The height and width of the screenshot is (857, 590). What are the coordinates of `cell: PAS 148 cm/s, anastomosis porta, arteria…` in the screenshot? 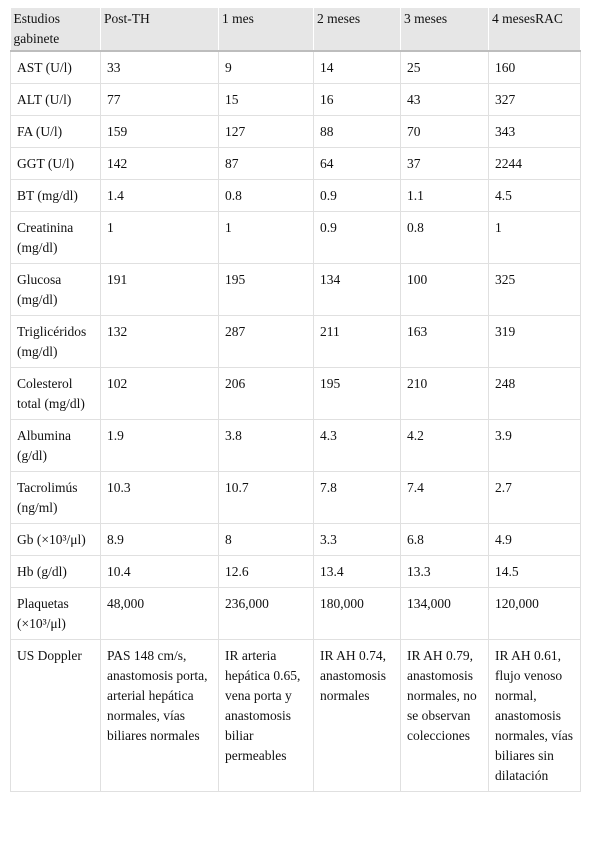 It's located at (159, 715).